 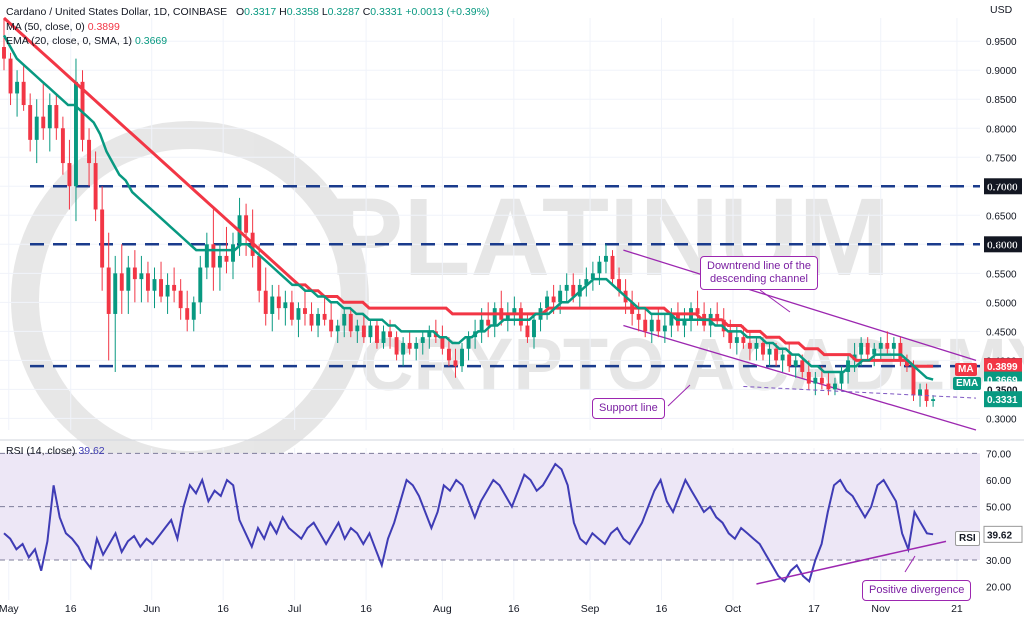 I want to click on price-tick-label: 0.8500, so click(x=1001, y=100).